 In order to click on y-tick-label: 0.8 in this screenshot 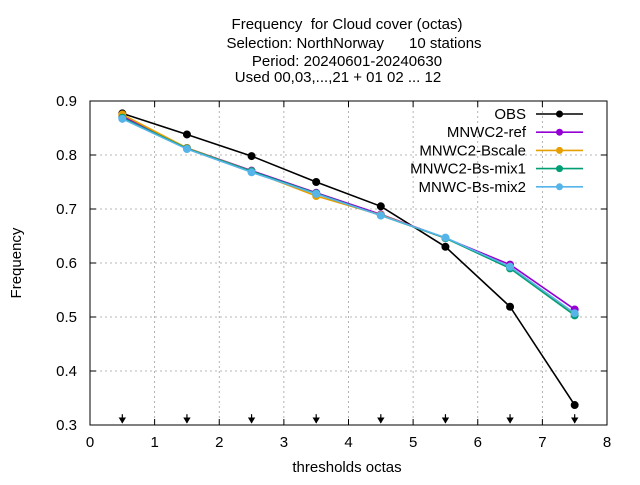, I will do `click(66, 155)`.